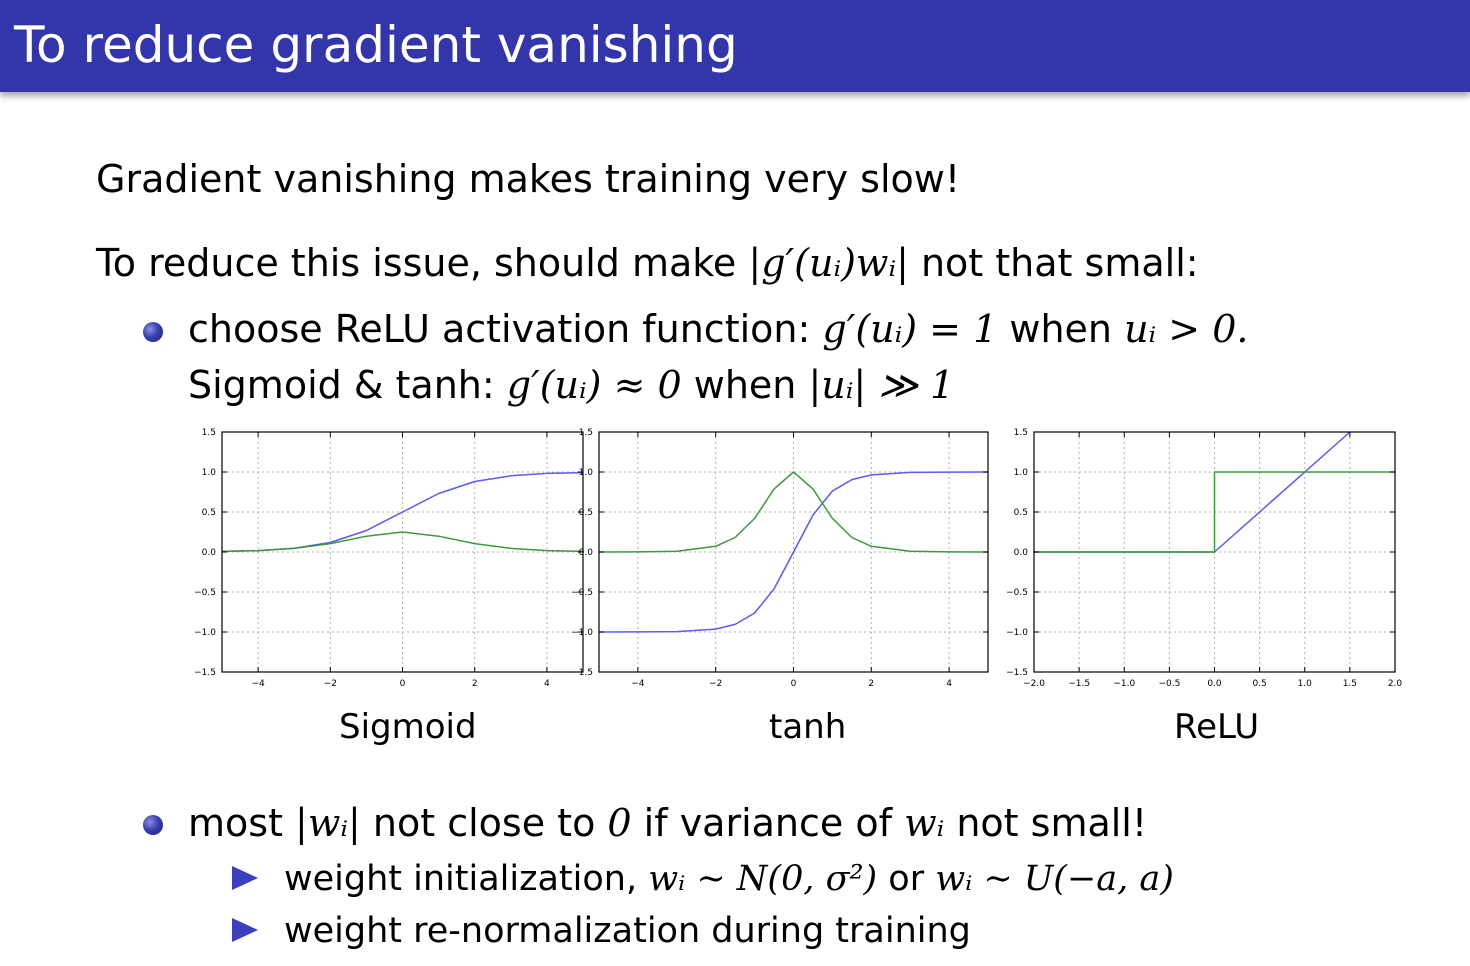  I want to click on bullet-1-math-c: g′(uᵢ) ≈ 0, so click(594, 385).